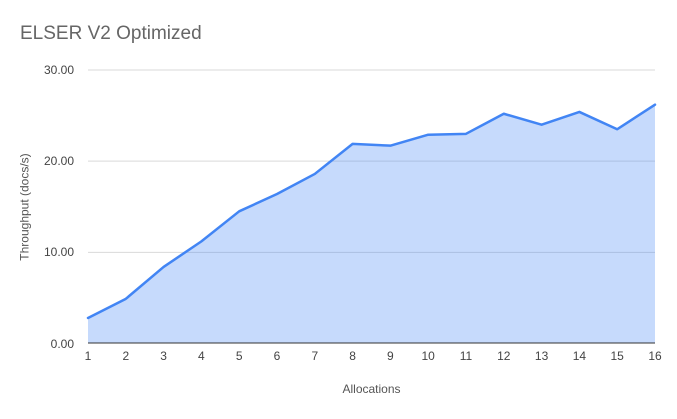 The width and height of the screenshot is (677, 419). I want to click on y-tick-label: 30.00, so click(58, 70).